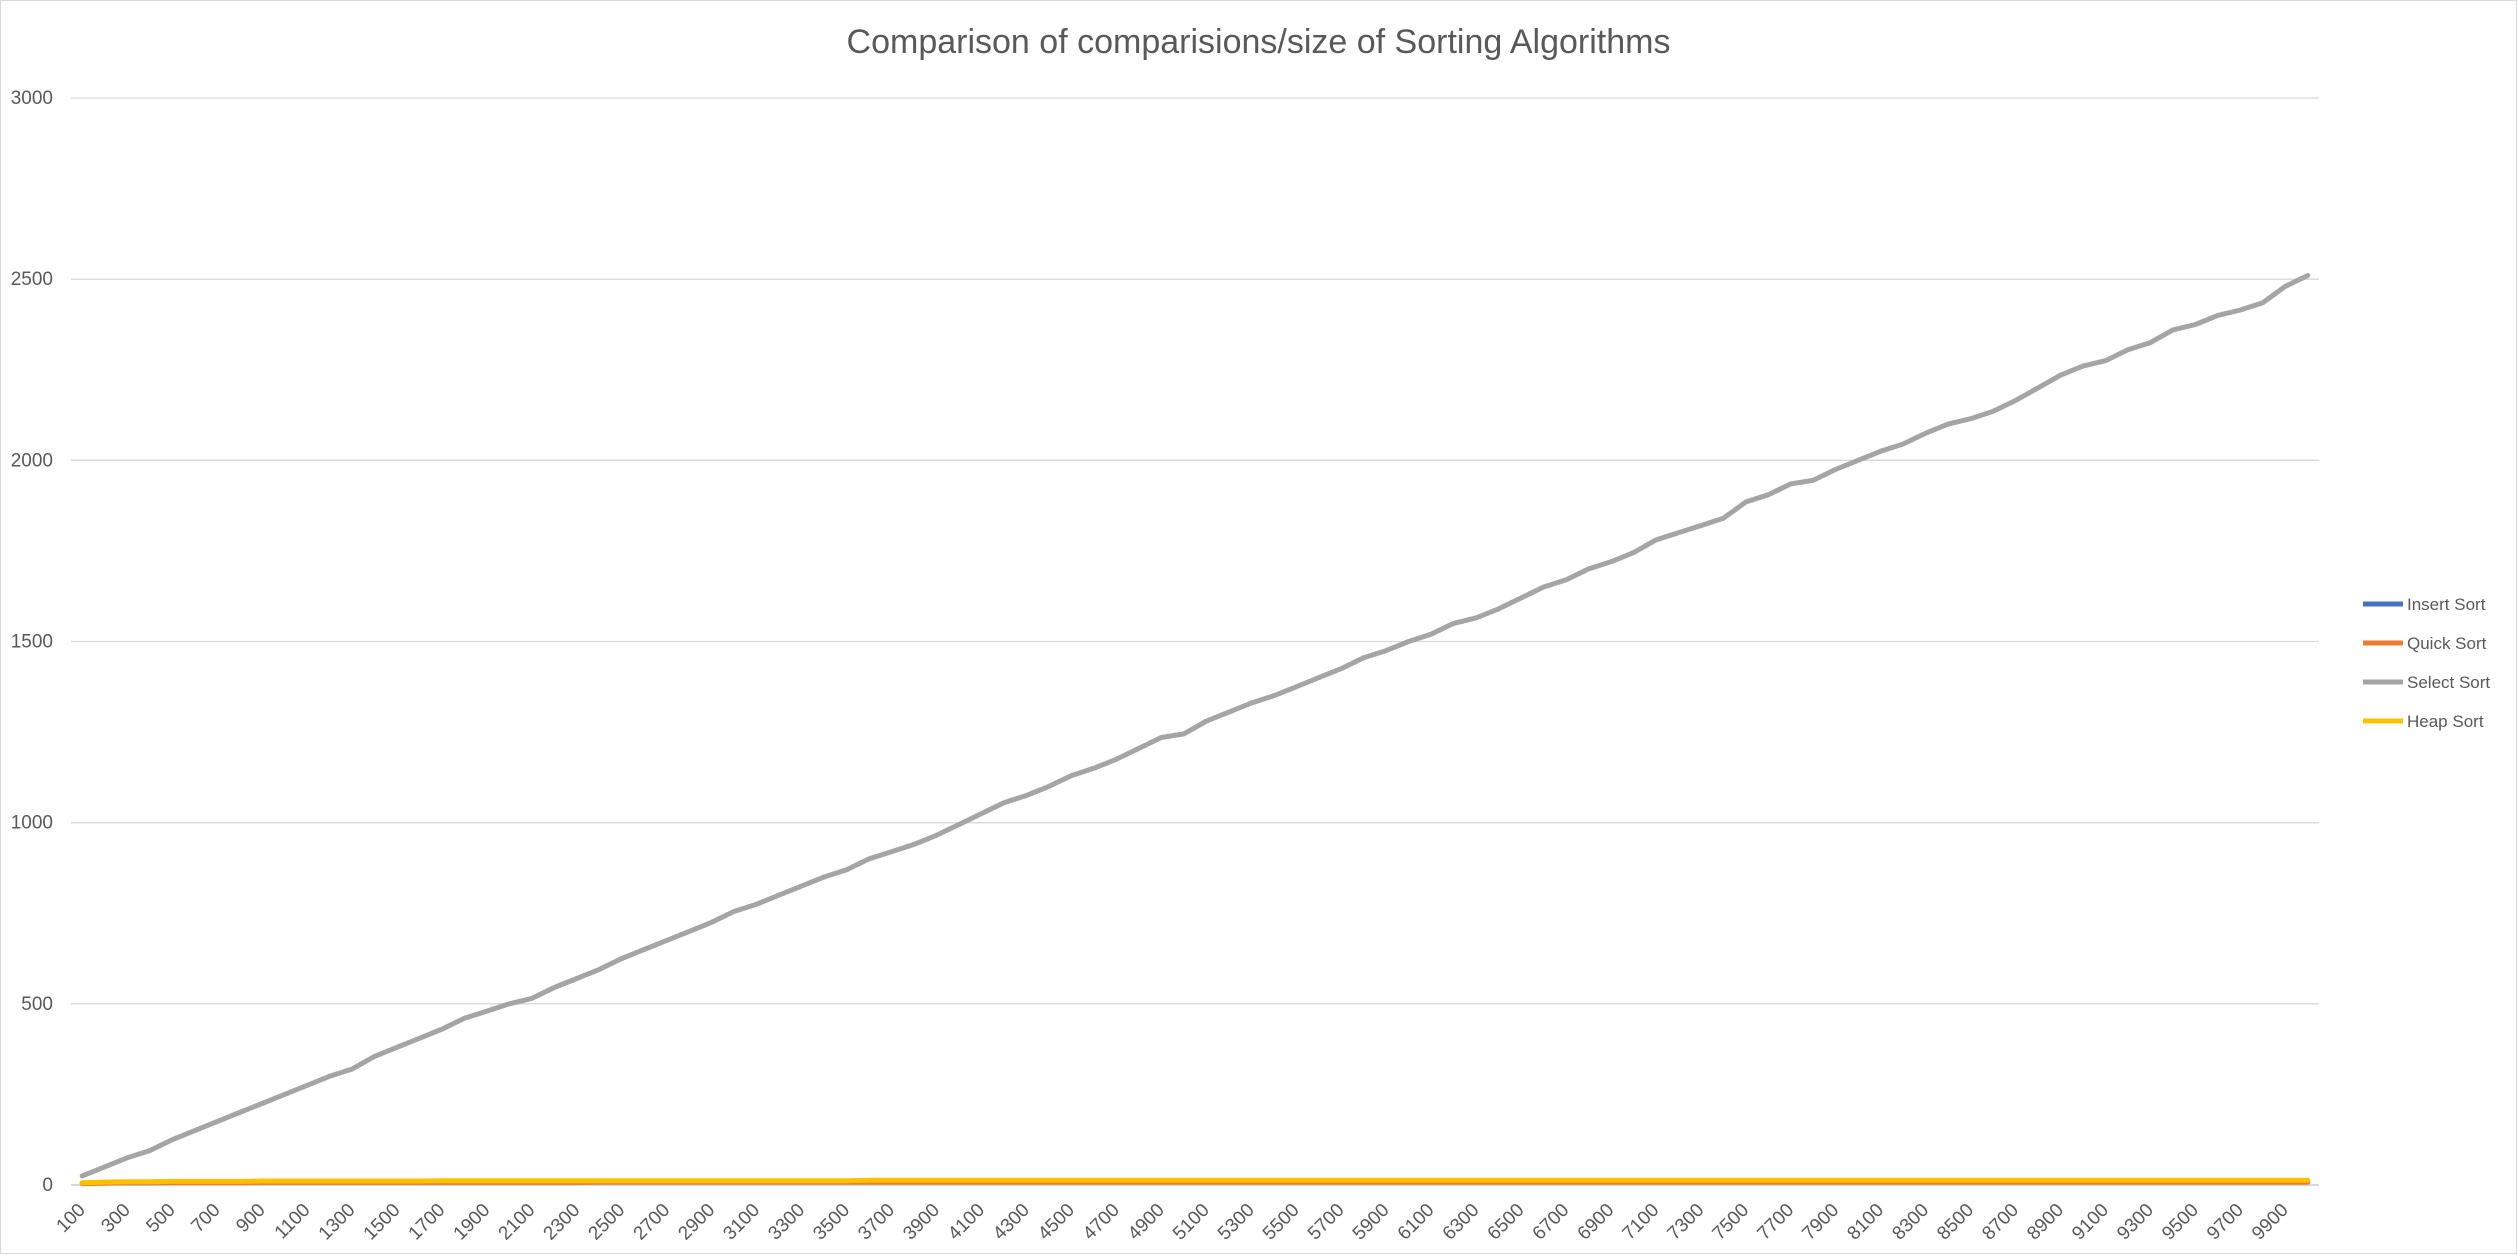 The image size is (2517, 1255). I want to click on x-tick-label: 9900, so click(2270, 1222).